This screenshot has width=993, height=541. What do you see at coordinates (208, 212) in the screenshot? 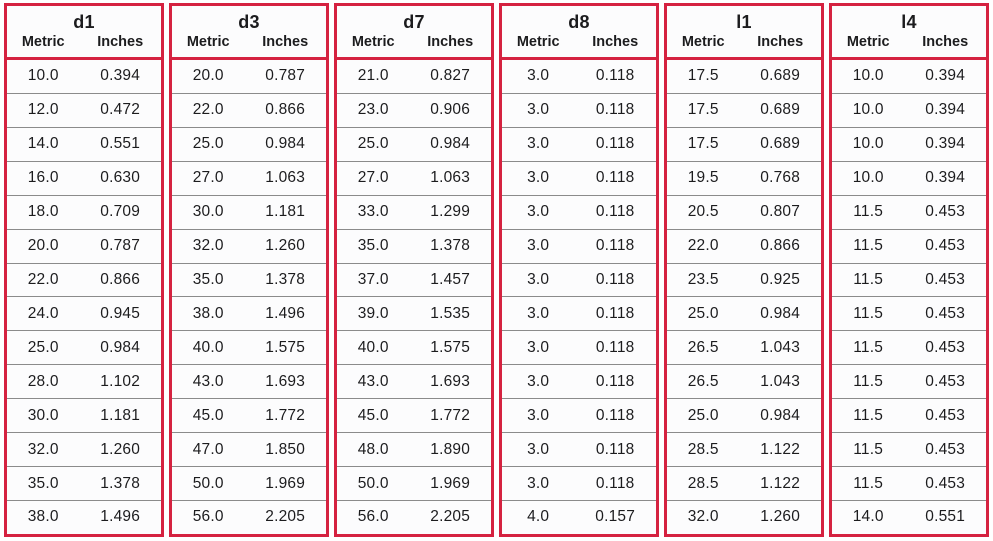
I see `metric-value: 30.0` at bounding box center [208, 212].